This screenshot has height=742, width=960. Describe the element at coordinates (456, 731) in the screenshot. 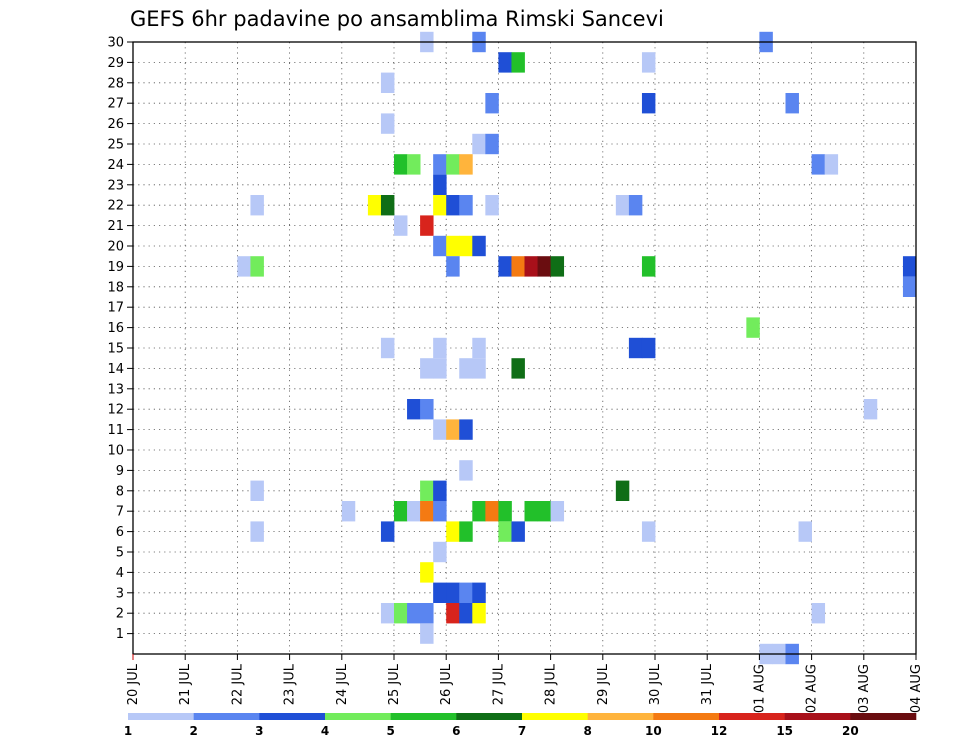

I see `colorbar-label: 6` at that location.